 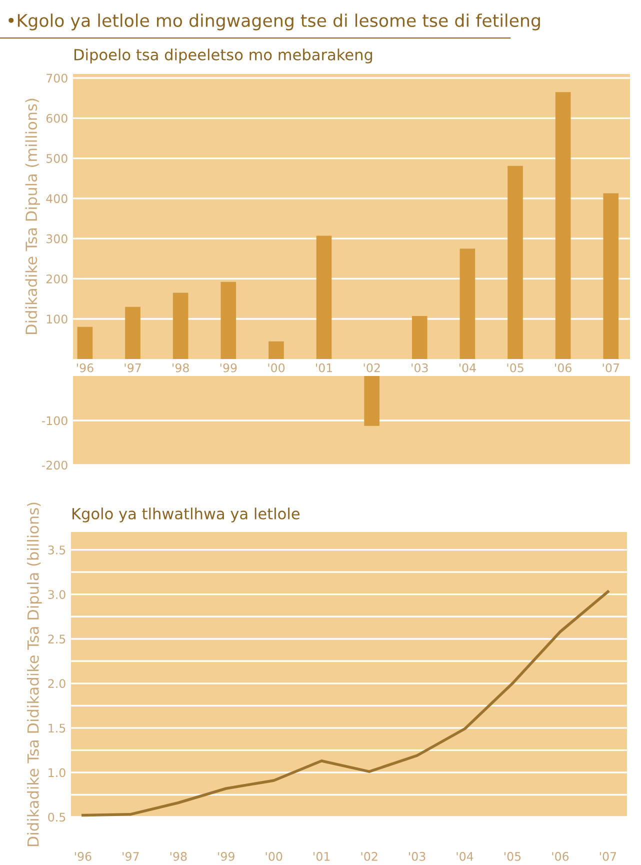 I want to click on y-tick-label: 700, so click(x=57, y=78).